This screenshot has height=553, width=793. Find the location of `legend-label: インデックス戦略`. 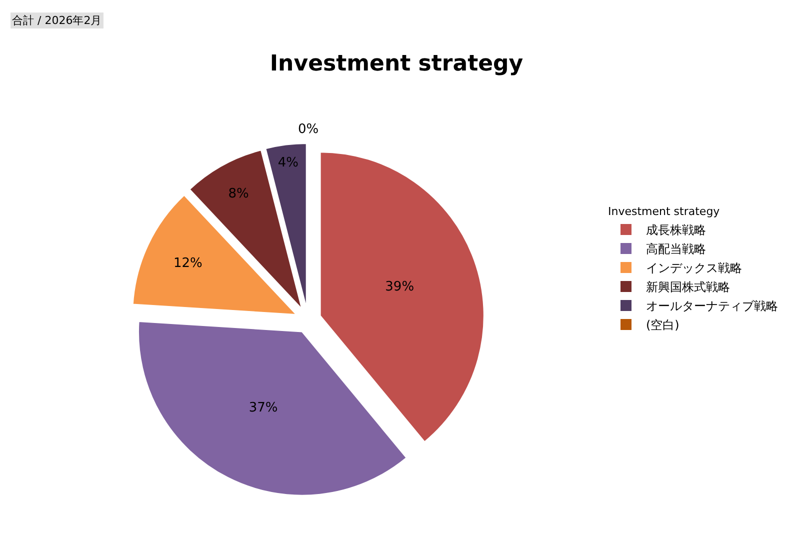

legend-label: インデックス戦略 is located at coordinates (694, 268).